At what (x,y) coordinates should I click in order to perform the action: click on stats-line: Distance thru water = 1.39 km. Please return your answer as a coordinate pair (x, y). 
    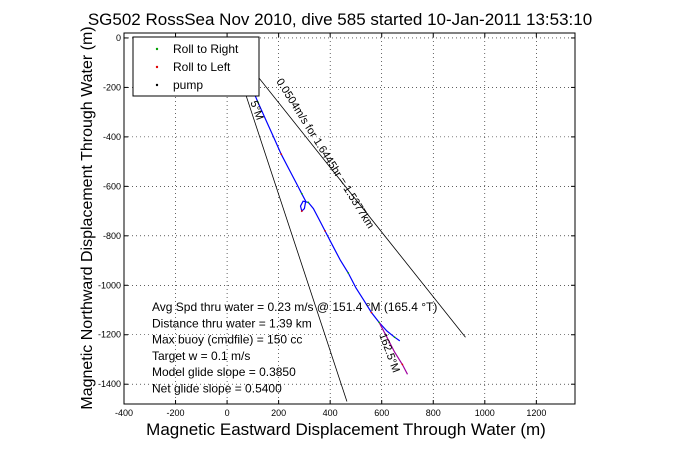
    Looking at the image, I should click on (232, 323).